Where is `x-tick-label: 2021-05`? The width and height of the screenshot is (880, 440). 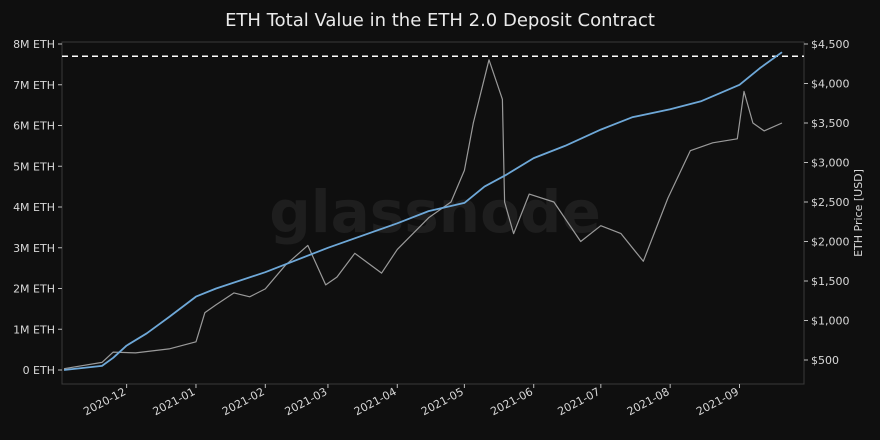 x-tick-label: 2021-05 is located at coordinates (442, 401).